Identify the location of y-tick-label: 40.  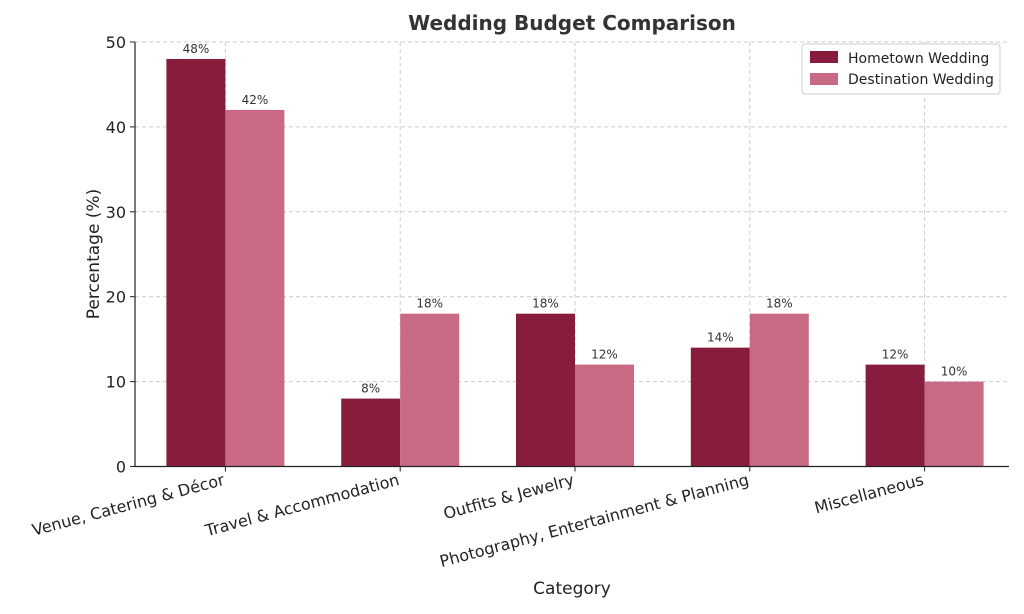
(116, 127).